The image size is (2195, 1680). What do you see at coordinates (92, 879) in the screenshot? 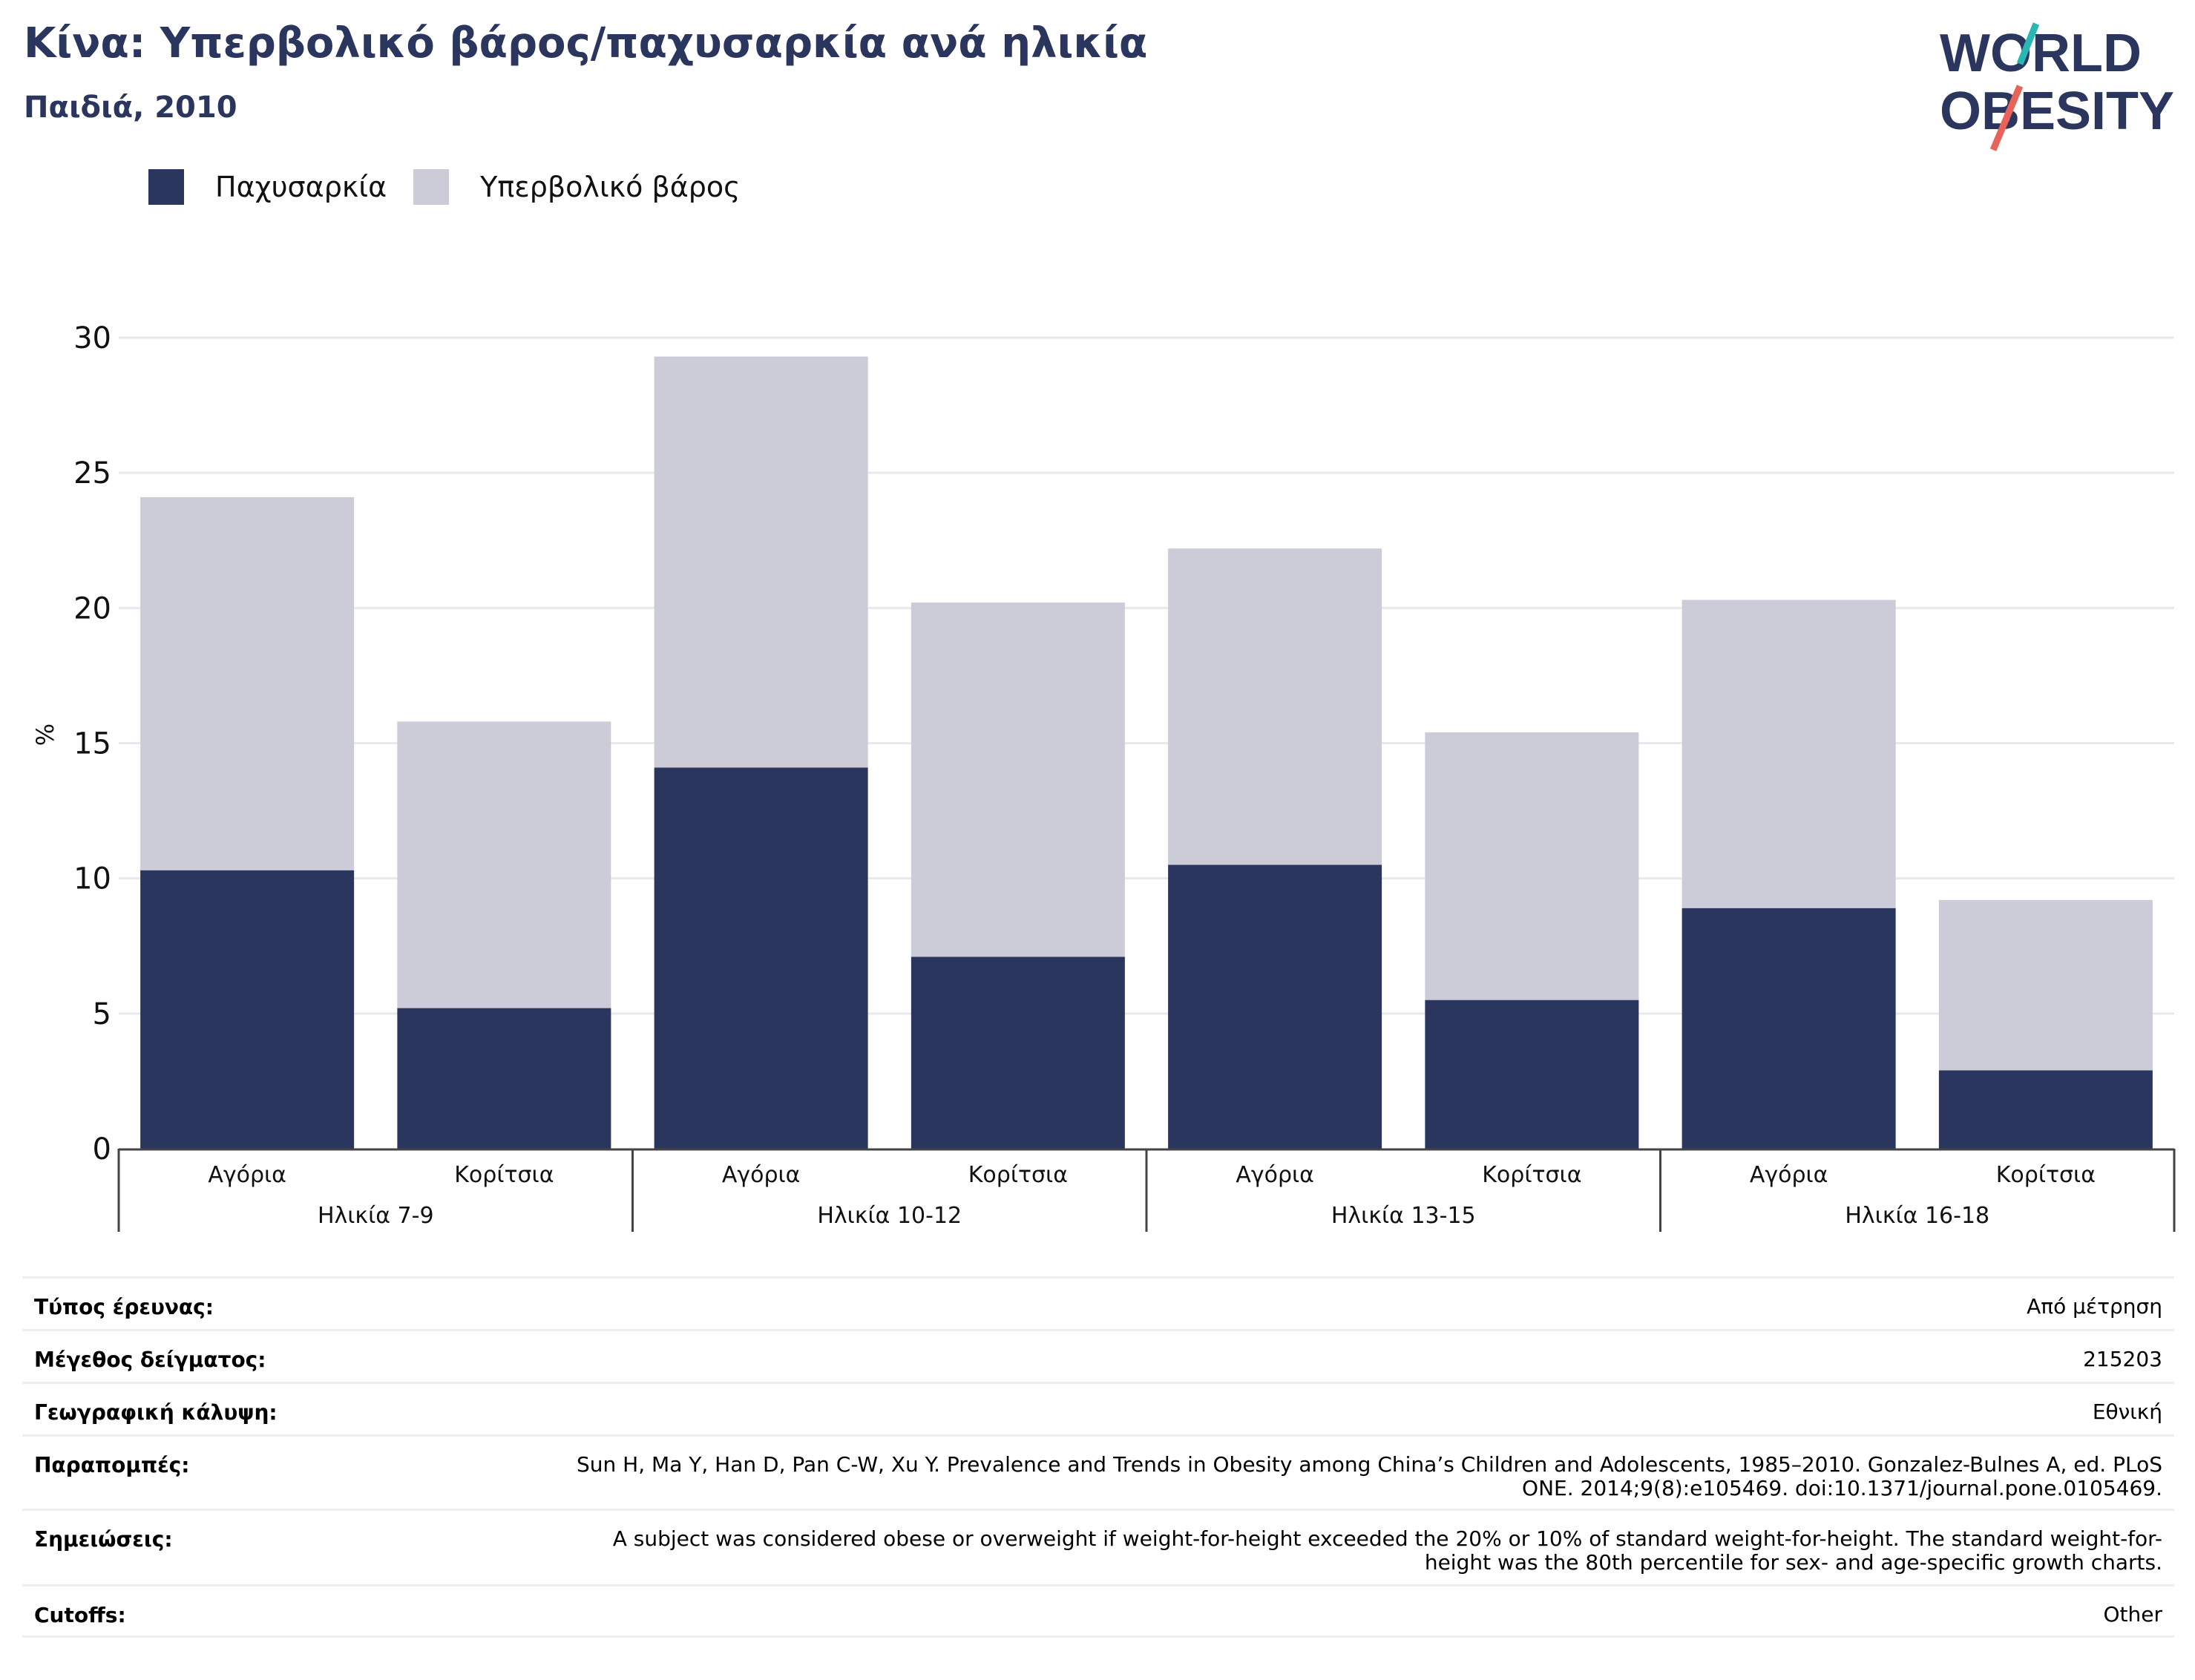
I see `y-tick-label: 10` at bounding box center [92, 879].